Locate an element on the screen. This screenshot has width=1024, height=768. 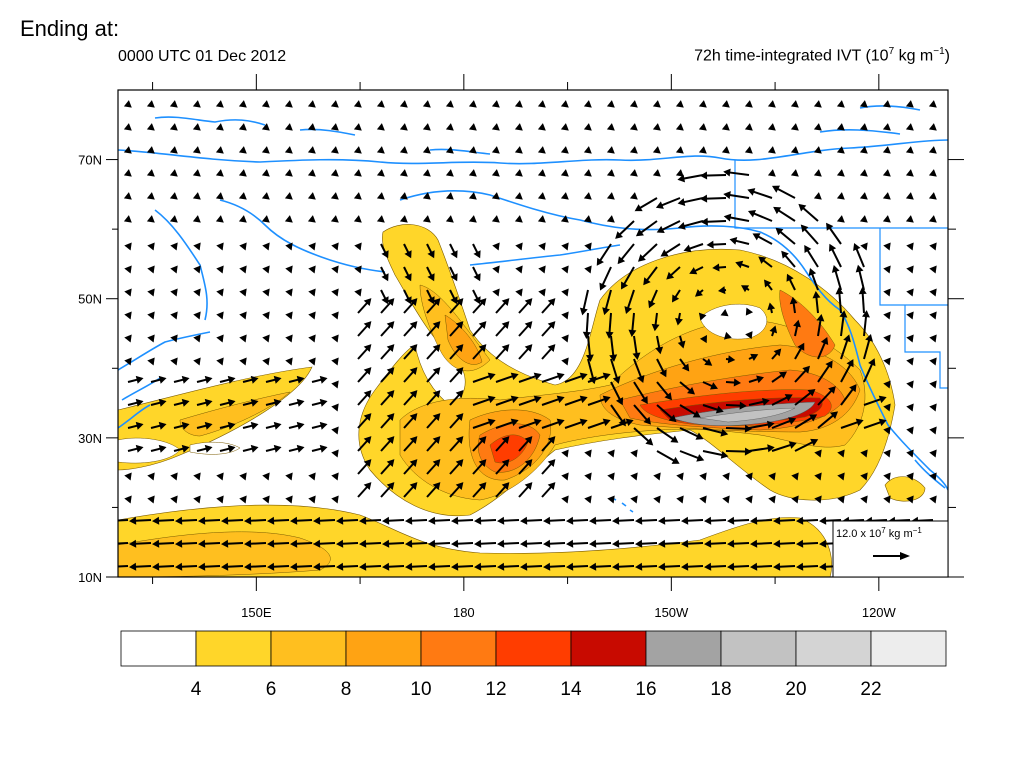
bering-alaska is located at coordinates (602, 230).